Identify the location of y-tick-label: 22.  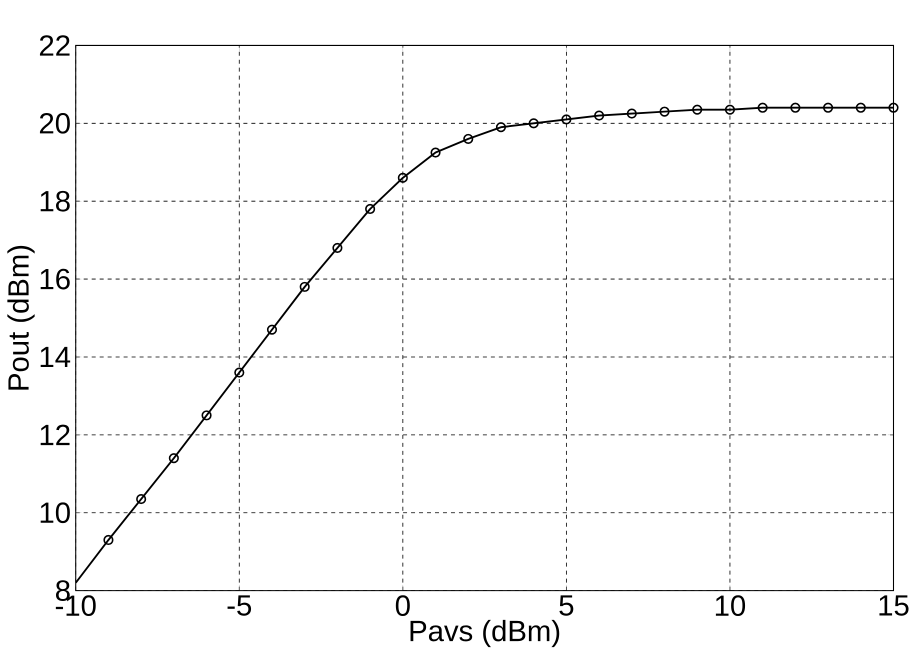
(55, 45).